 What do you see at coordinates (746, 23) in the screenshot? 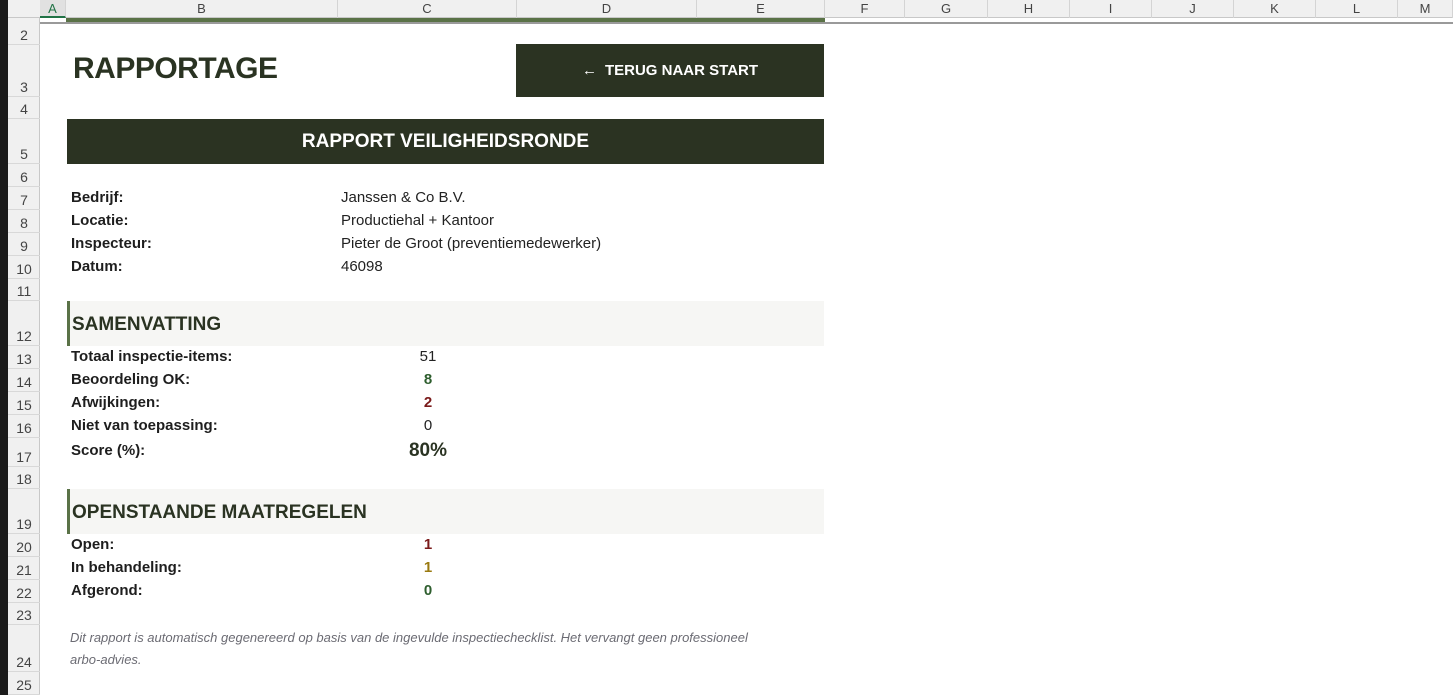
I see `row-1-divider` at bounding box center [746, 23].